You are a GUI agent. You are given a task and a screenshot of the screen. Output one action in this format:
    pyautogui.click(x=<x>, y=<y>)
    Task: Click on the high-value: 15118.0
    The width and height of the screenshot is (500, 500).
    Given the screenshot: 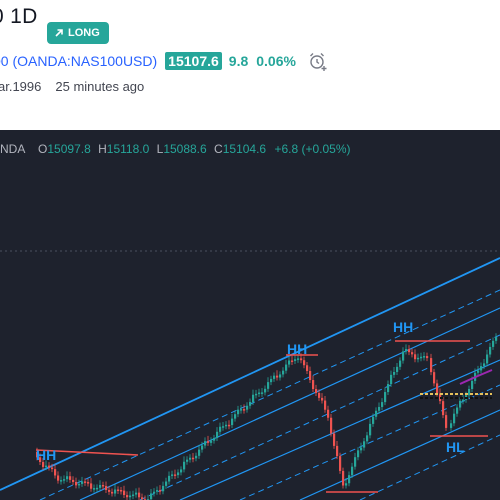 What is the action you would take?
    pyautogui.click(x=128, y=149)
    